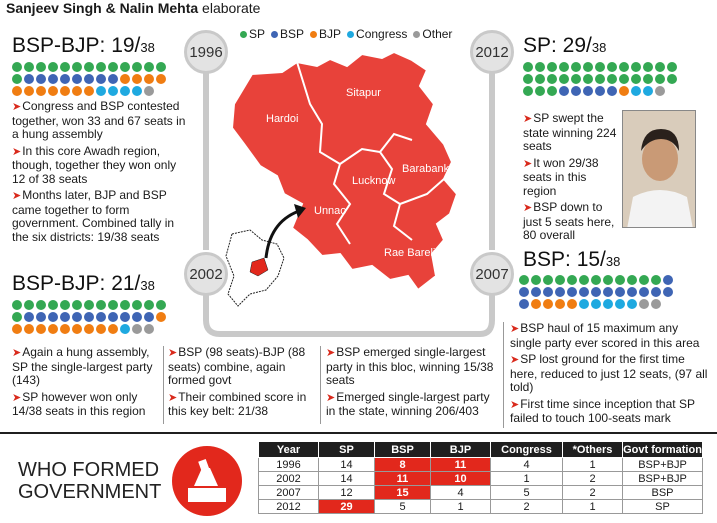 Image resolution: width=717 pixels, height=523 pixels. What do you see at coordinates (427, 169) in the screenshot?
I see `map-label-barabanki: Barabanki` at bounding box center [427, 169].